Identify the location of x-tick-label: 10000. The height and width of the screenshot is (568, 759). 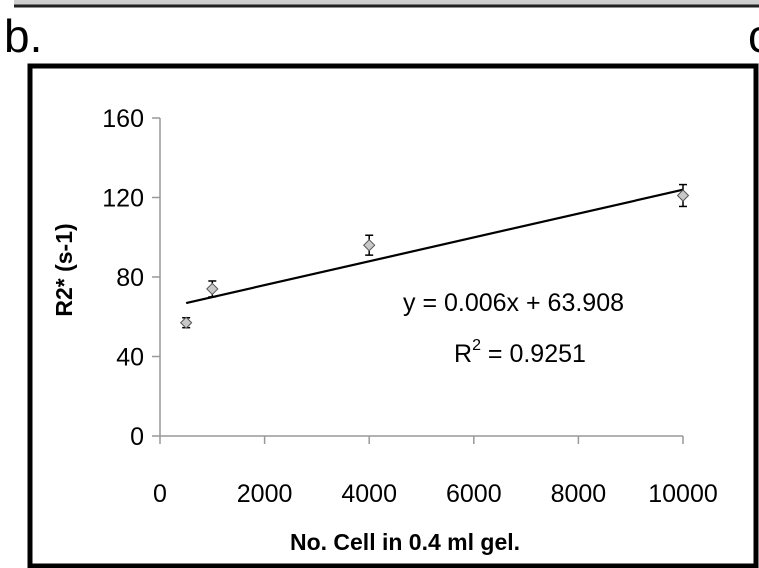
(683, 494).